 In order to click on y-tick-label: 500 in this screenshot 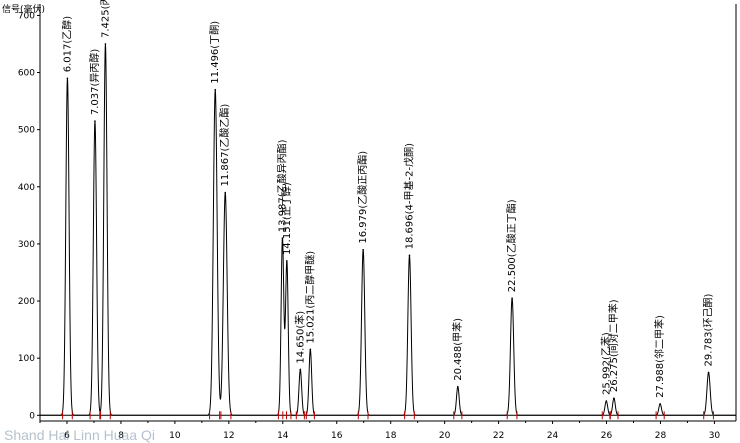, I will do `click(26, 131)`.